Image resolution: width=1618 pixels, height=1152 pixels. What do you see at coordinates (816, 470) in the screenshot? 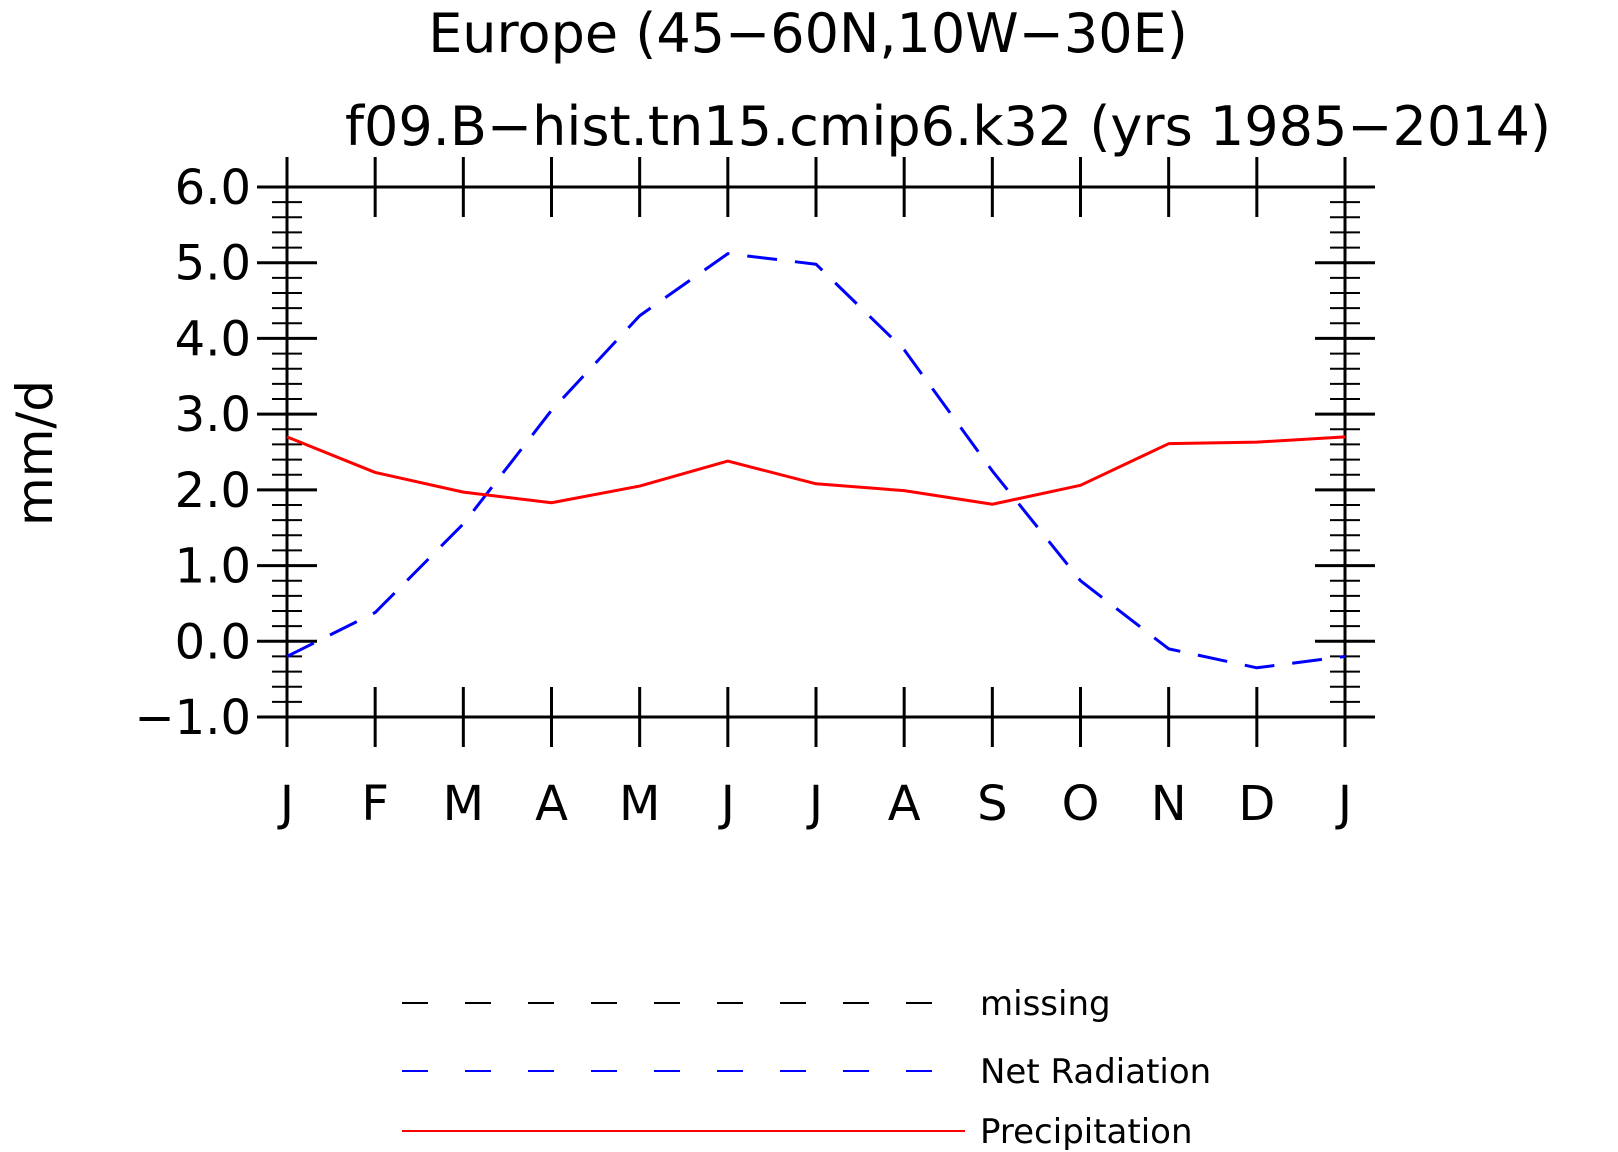
I see `series-line-precipitation` at bounding box center [816, 470].